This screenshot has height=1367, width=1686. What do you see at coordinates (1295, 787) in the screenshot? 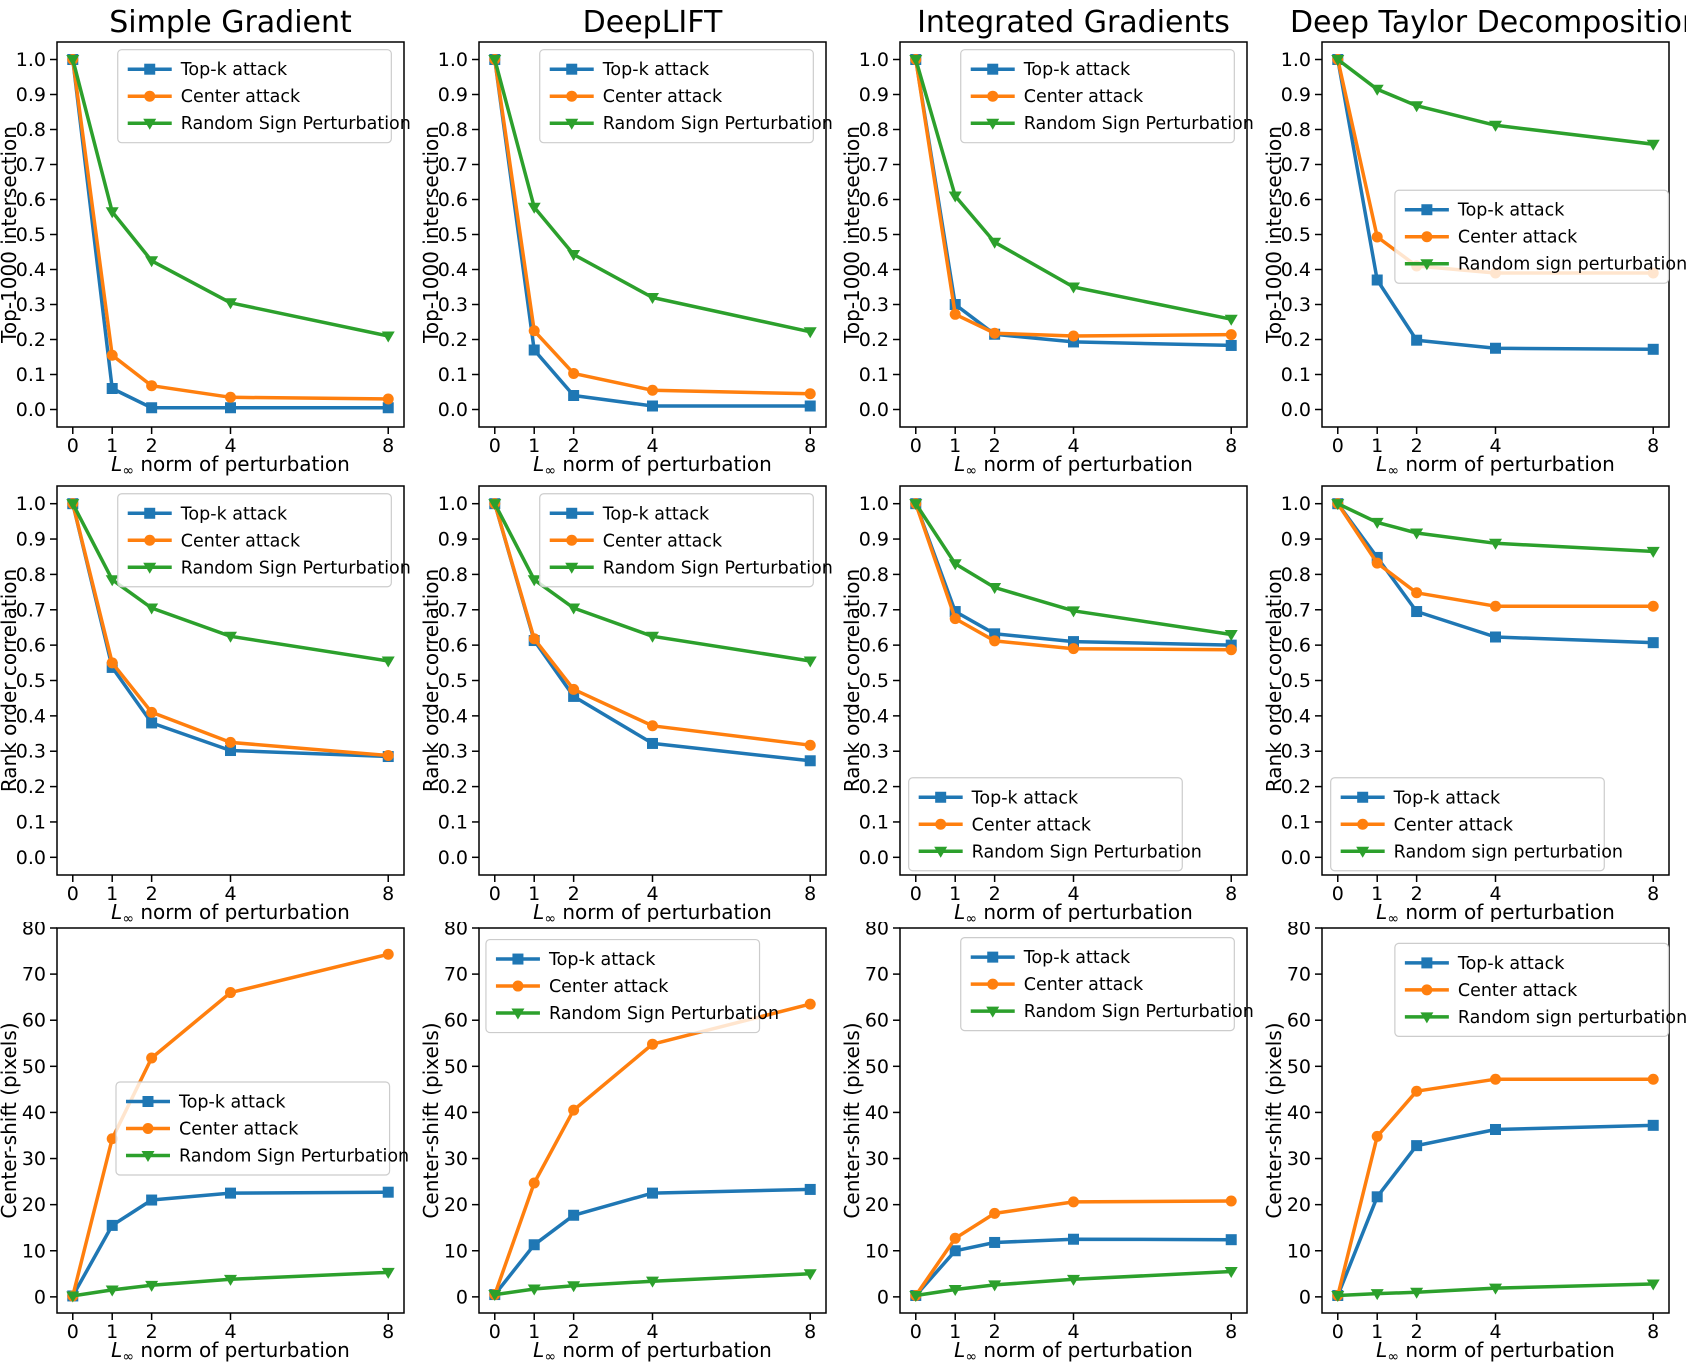
I see `y-tick-label: 0.2` at bounding box center [1295, 787].